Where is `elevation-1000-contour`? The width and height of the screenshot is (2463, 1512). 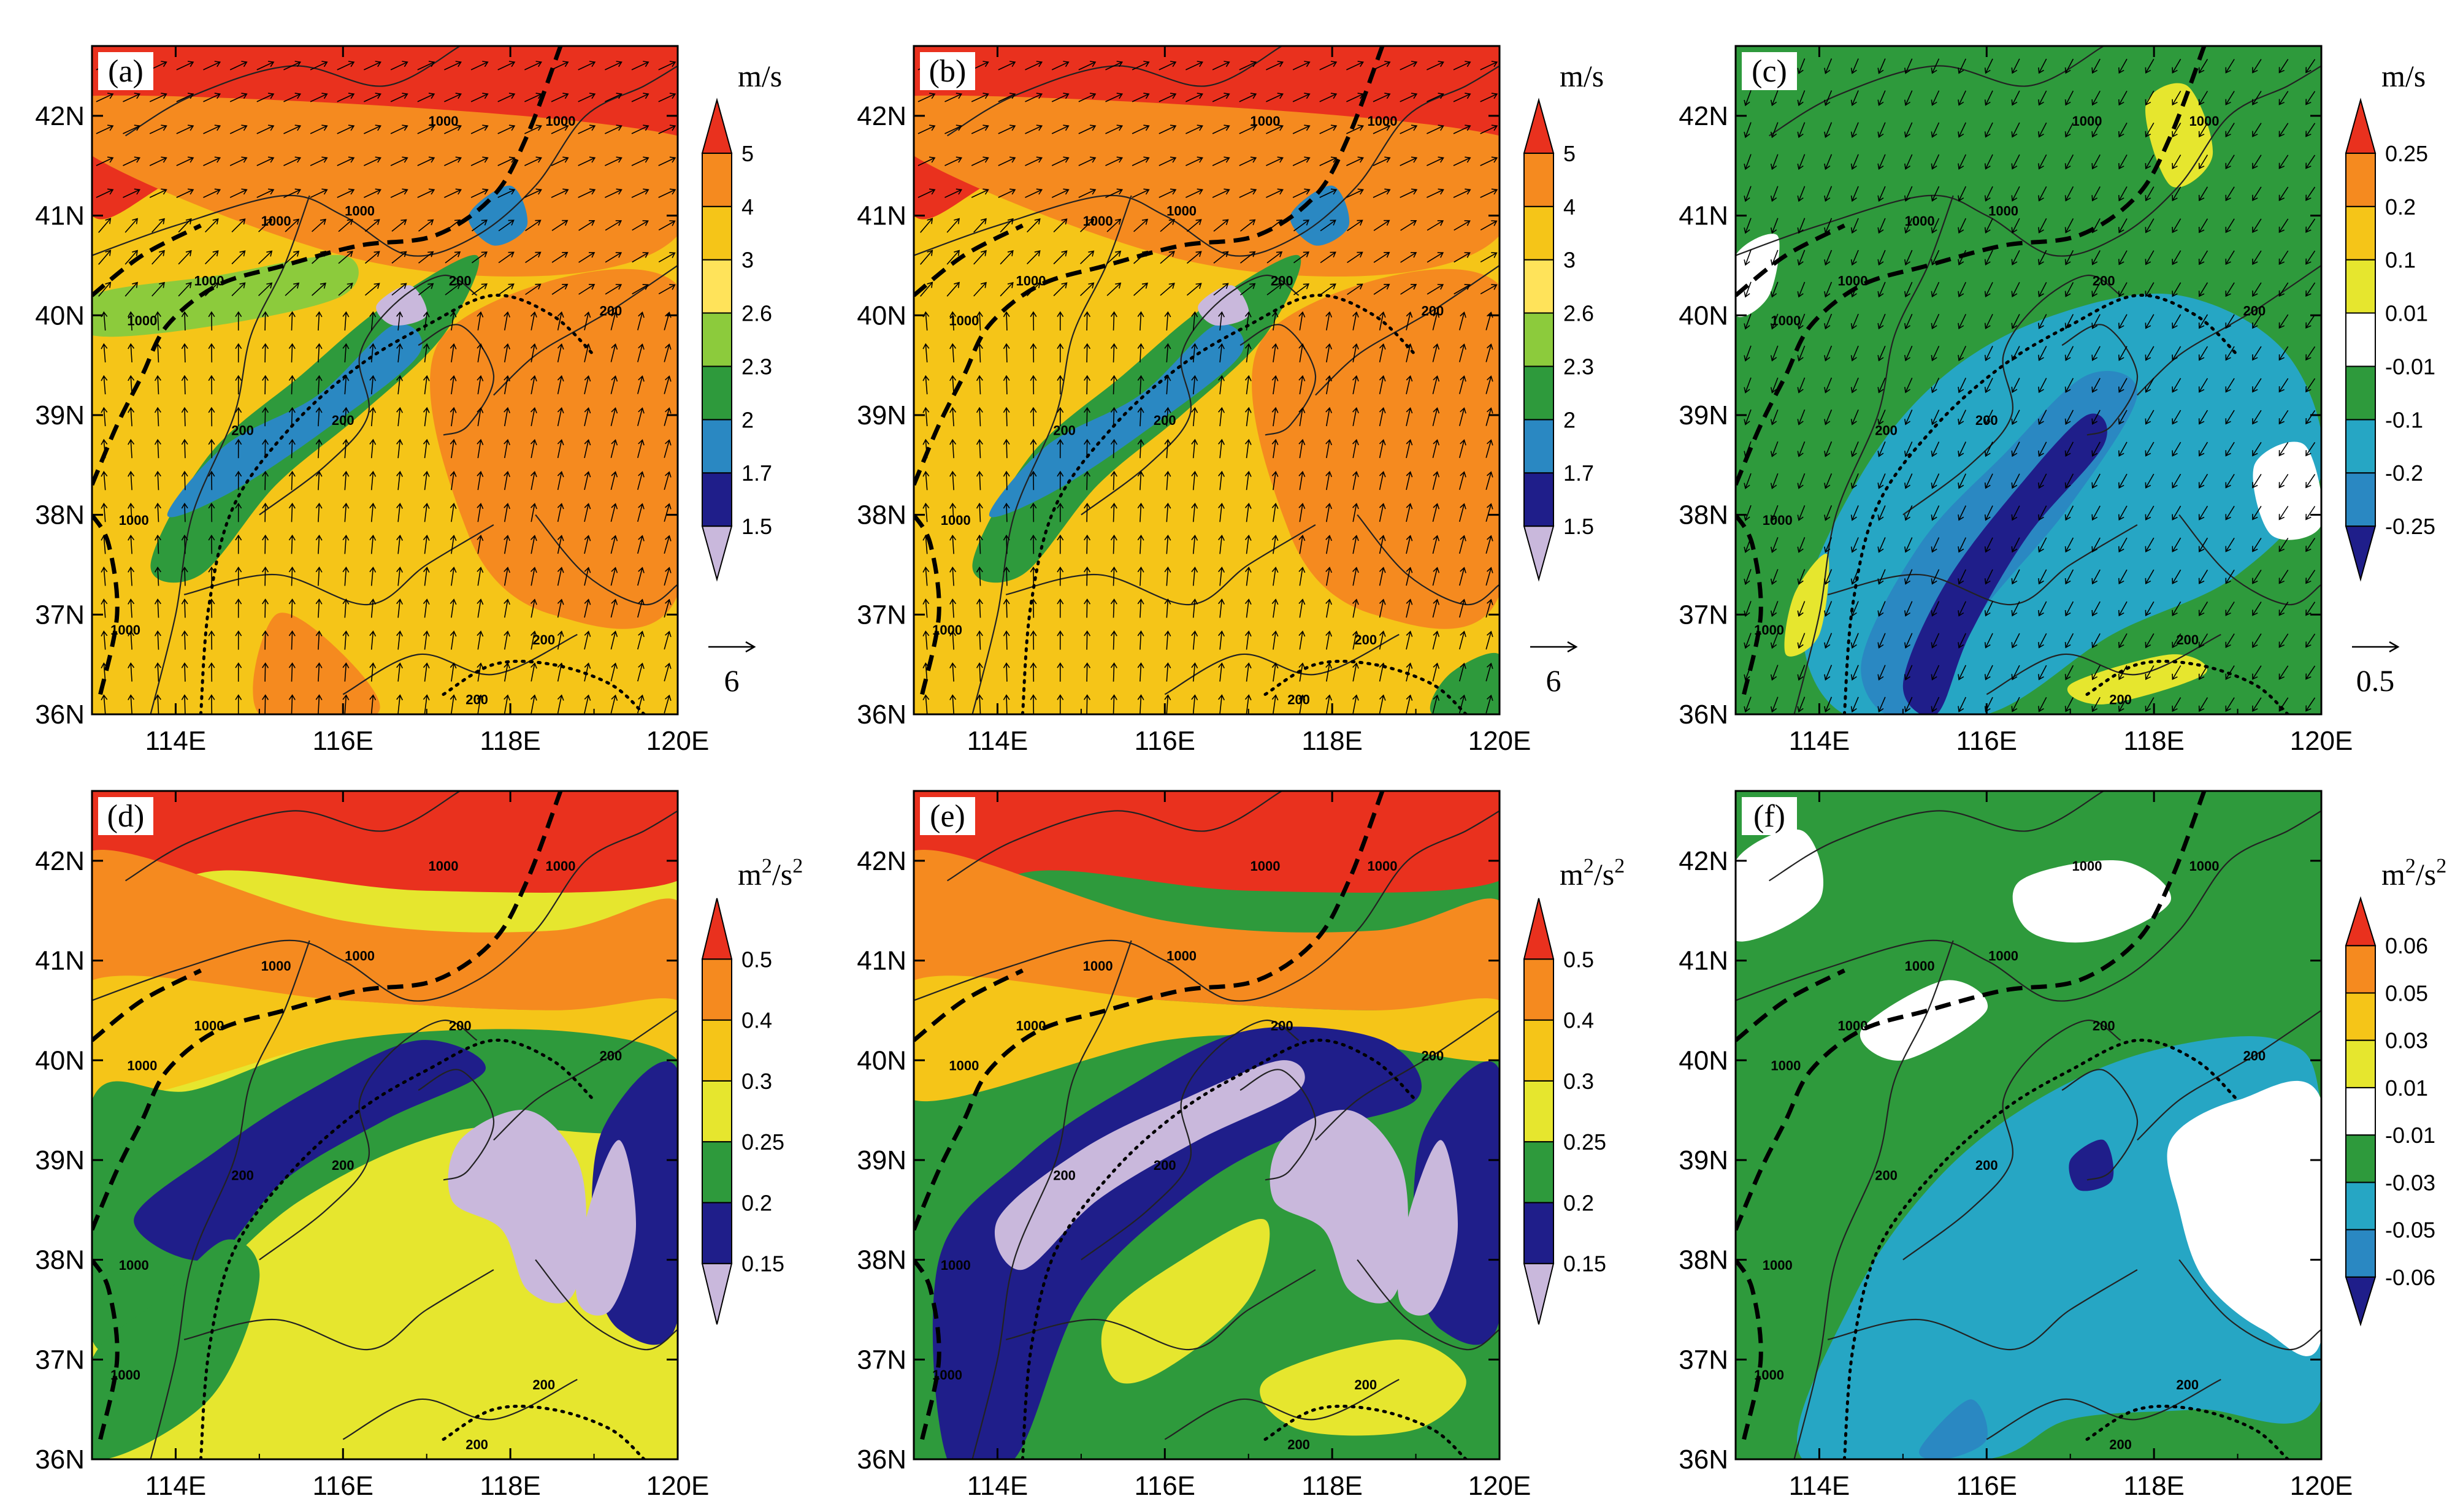 elevation-1000-contour is located at coordinates (1749, 1349).